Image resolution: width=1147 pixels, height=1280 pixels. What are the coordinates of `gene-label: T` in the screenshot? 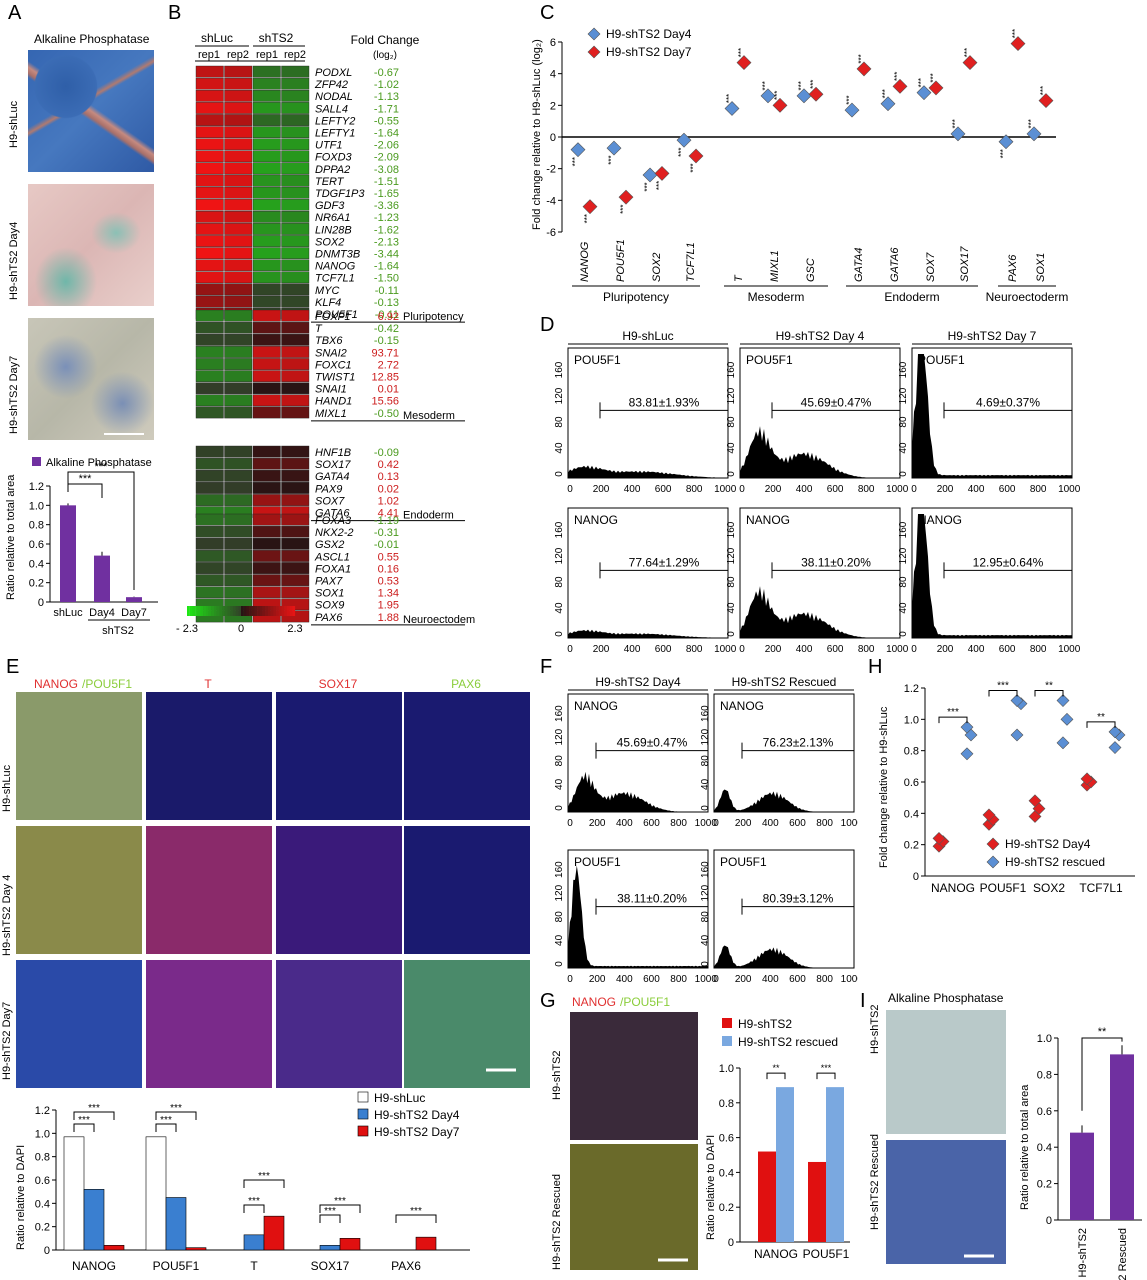 It's located at (739, 278).